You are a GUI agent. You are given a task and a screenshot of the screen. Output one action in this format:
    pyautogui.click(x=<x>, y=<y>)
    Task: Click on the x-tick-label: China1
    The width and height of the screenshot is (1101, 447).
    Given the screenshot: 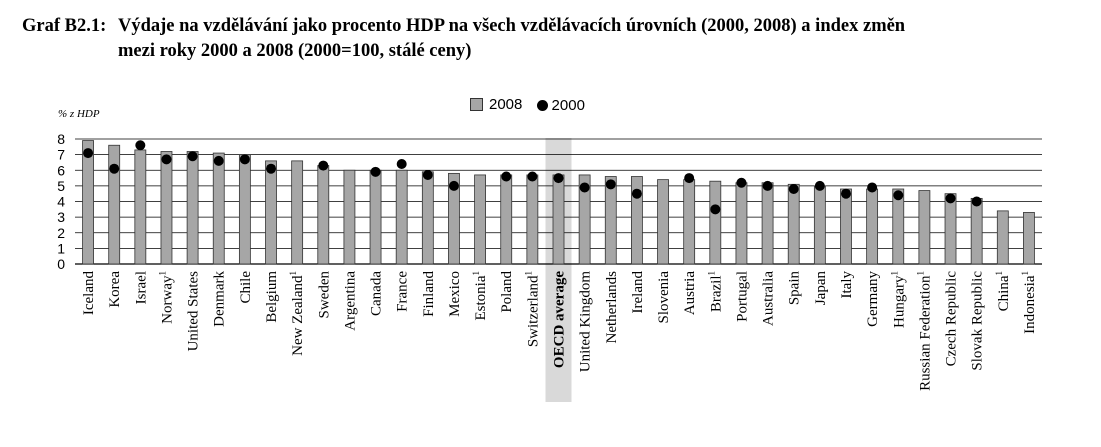 What is the action you would take?
    pyautogui.click(x=1003, y=291)
    